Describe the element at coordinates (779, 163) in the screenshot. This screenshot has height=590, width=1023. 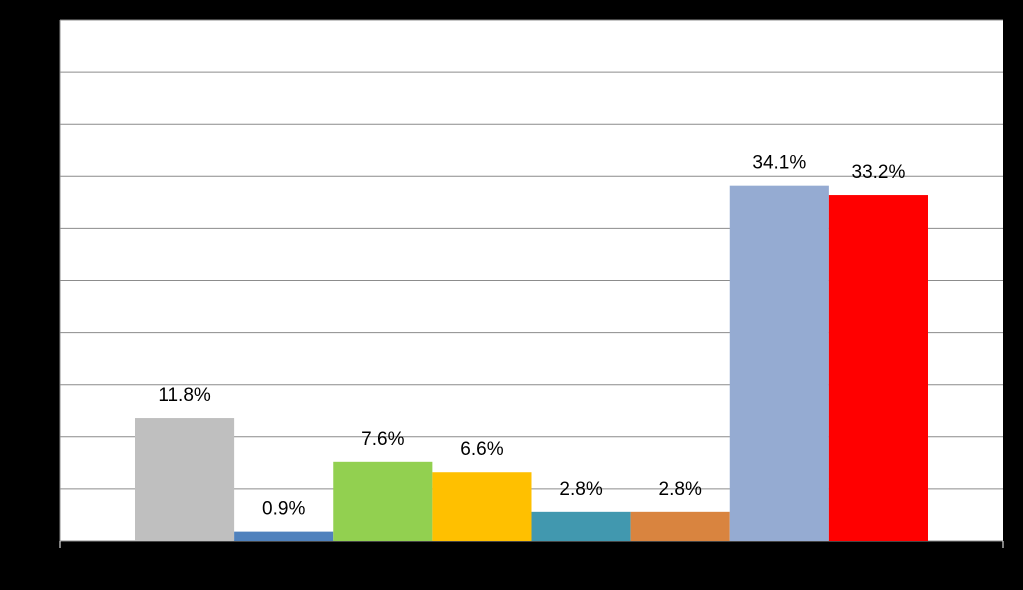
I see `data-label: 34.1%` at that location.